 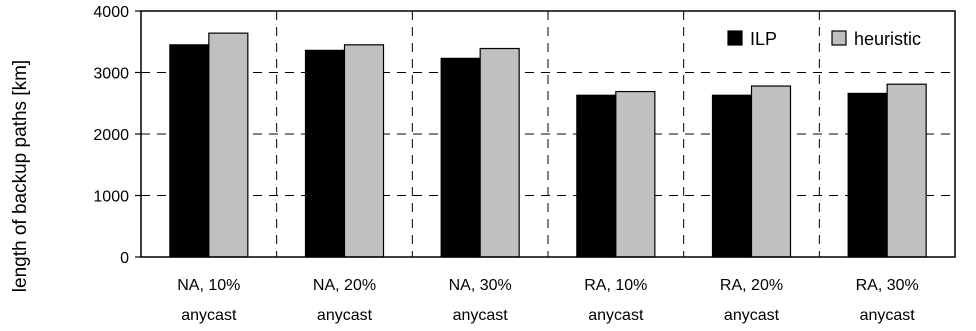 I want to click on y-axis-ticks: 0 1000 2000 3000 4000, so click(x=117, y=135).